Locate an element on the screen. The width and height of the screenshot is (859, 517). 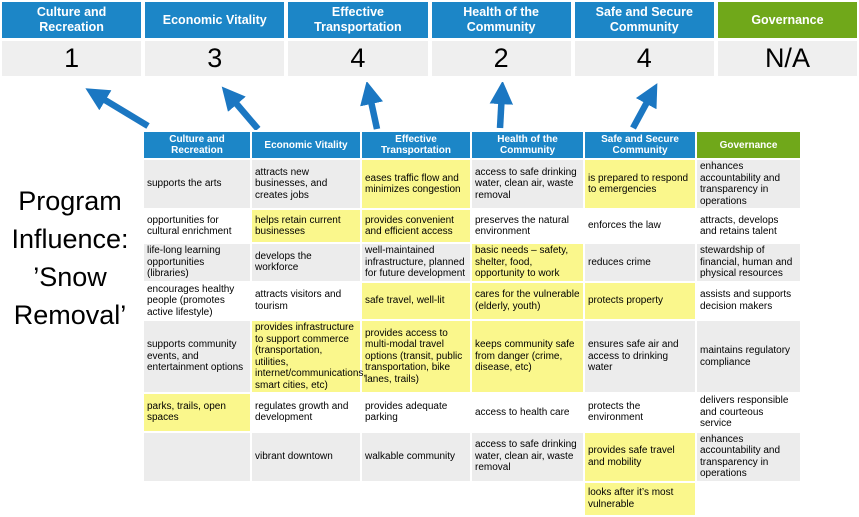
matrix-header-safe-and-secure-community: Safe and Secure Community is located at coordinates (640, 145).